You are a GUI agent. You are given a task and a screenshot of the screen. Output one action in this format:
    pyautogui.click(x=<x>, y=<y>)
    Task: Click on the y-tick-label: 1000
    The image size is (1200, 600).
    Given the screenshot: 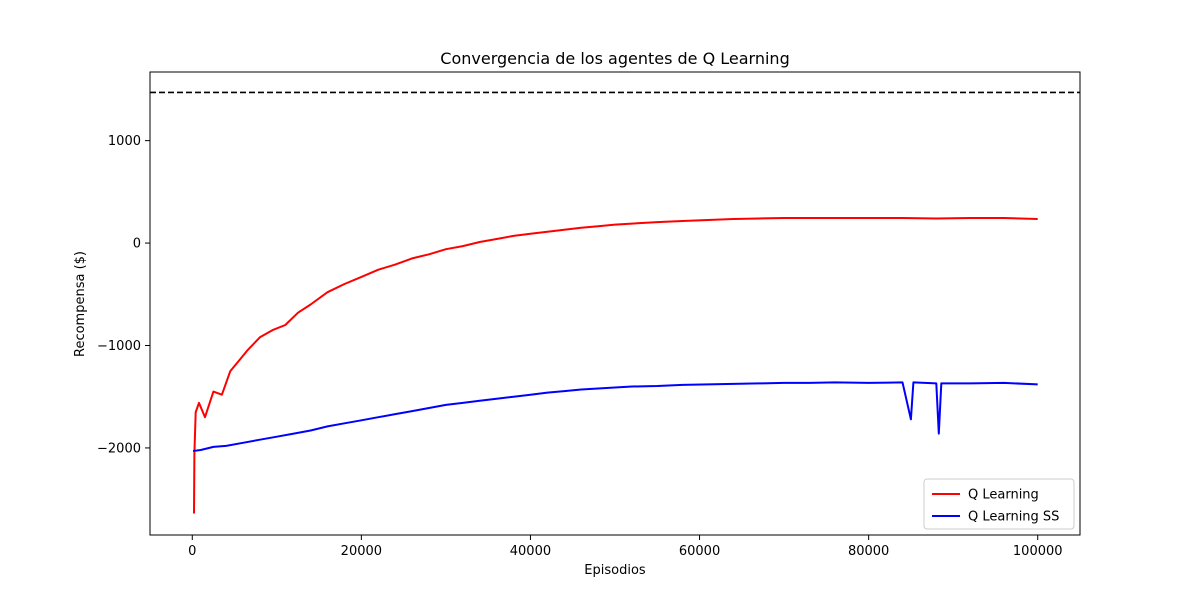 What is the action you would take?
    pyautogui.click(x=124, y=141)
    